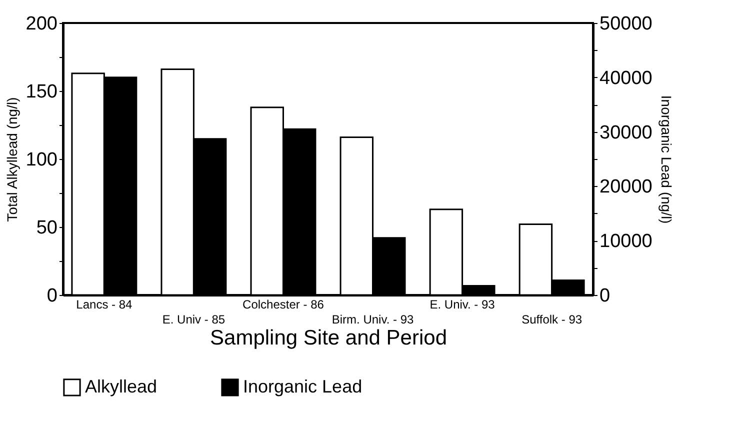  What do you see at coordinates (121, 386) in the screenshot?
I see `legend-label: Alkyllead` at bounding box center [121, 386].